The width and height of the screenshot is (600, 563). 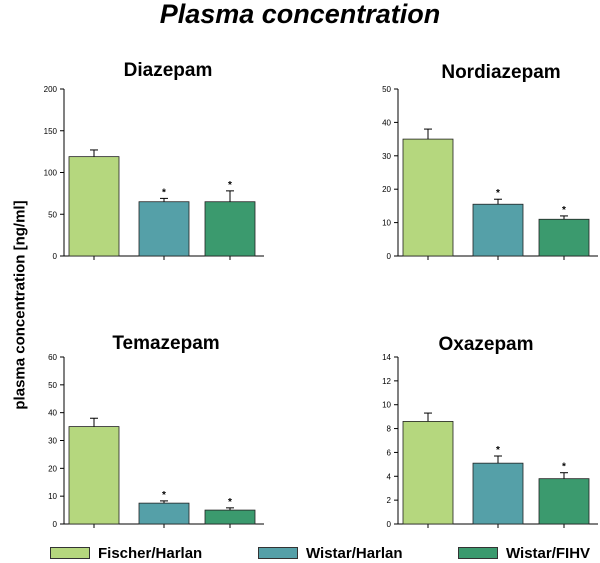 What do you see at coordinates (500, 72) in the screenshot?
I see `panel-title: Nordiazepam` at bounding box center [500, 72].